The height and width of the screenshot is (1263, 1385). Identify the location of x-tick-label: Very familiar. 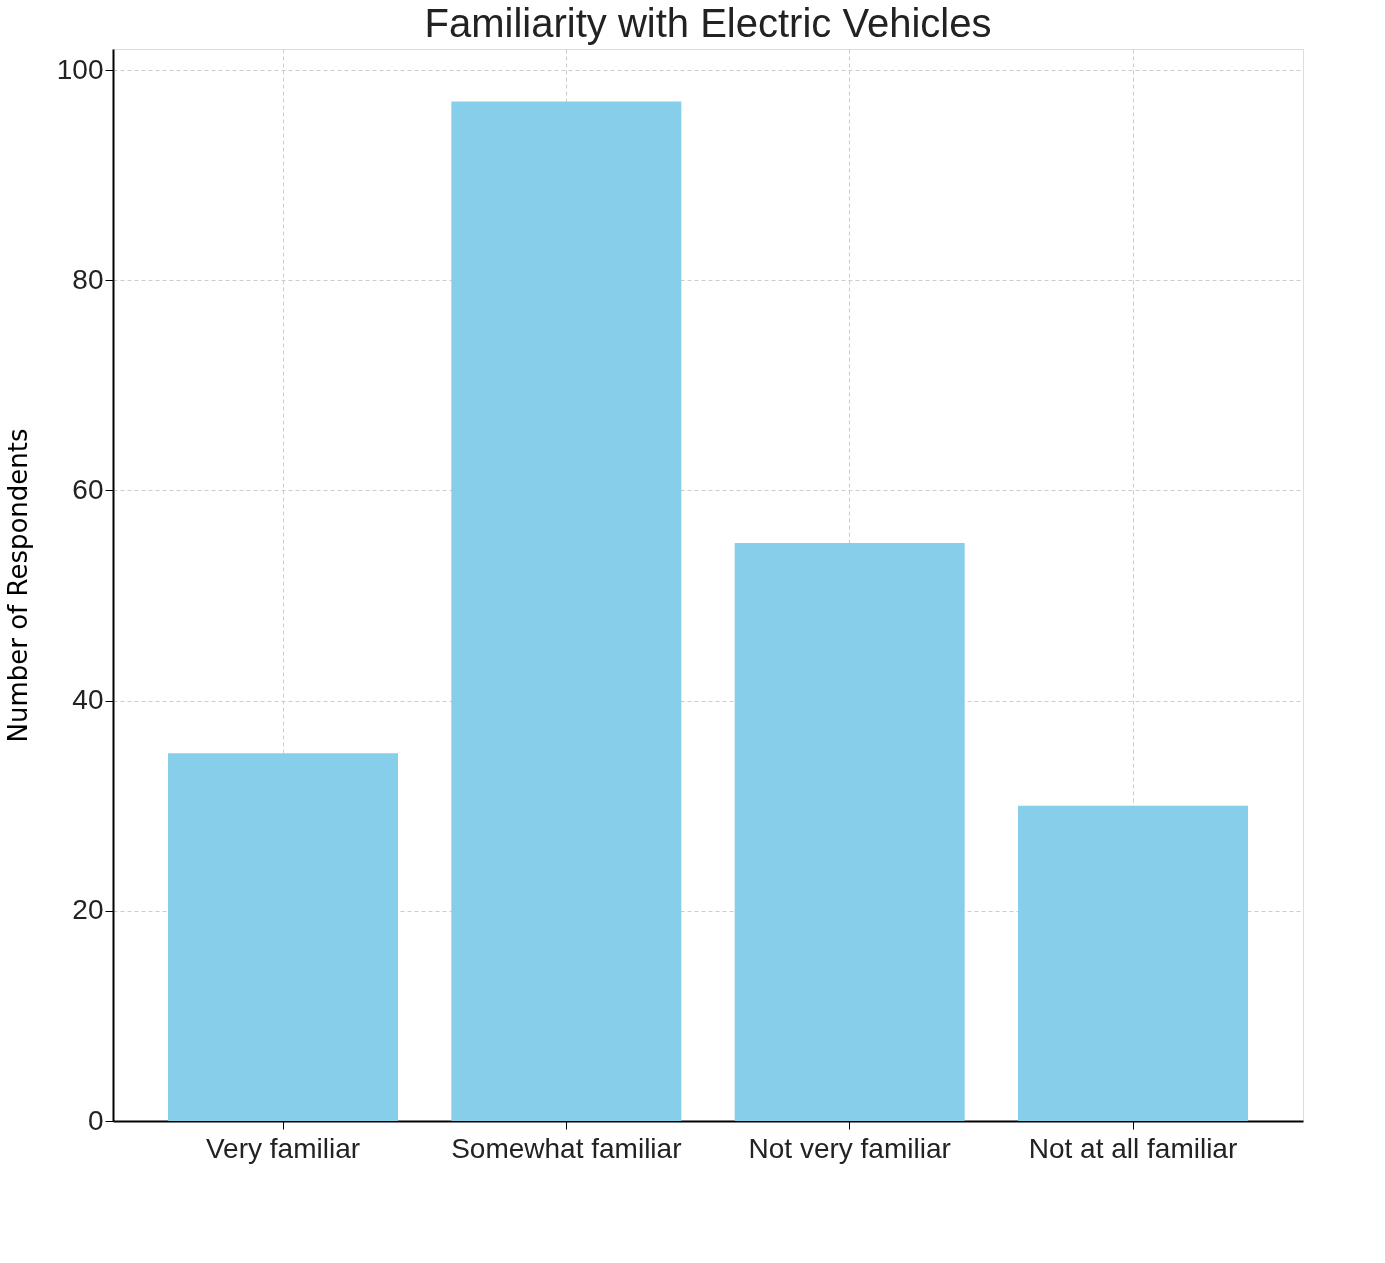
(283, 1148).